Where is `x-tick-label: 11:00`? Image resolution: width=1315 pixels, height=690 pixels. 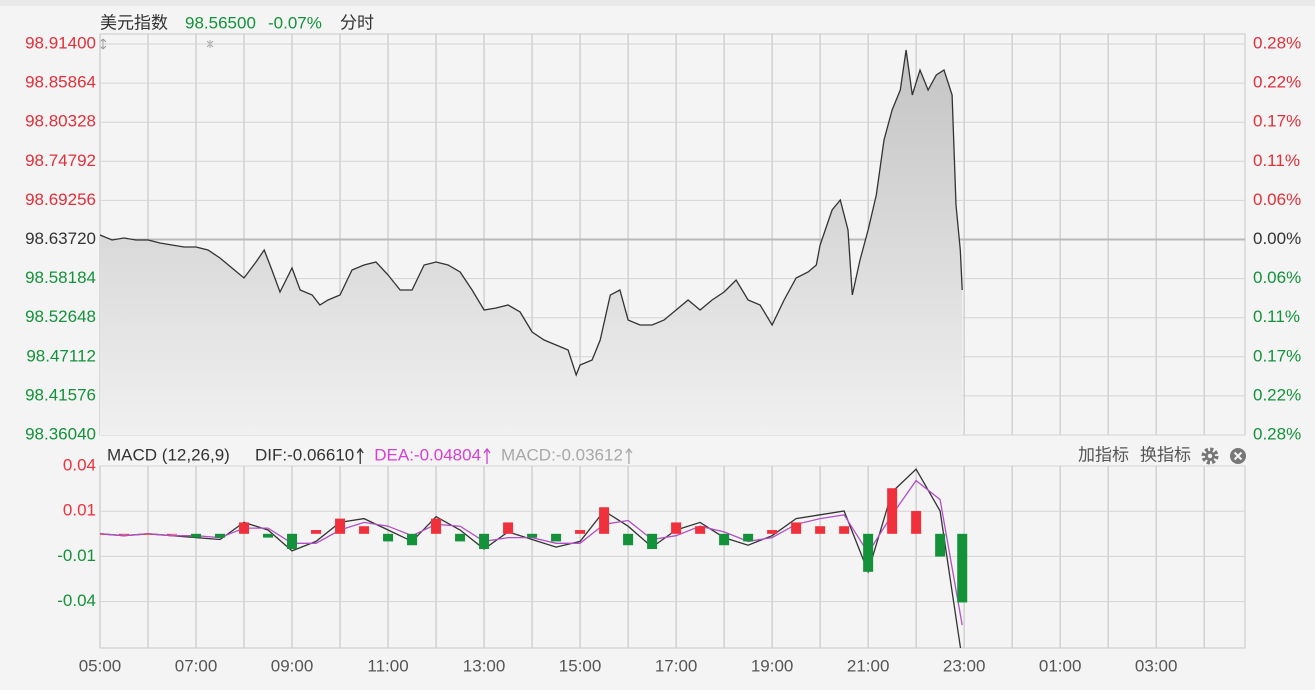 x-tick-label: 11:00 is located at coordinates (387, 665).